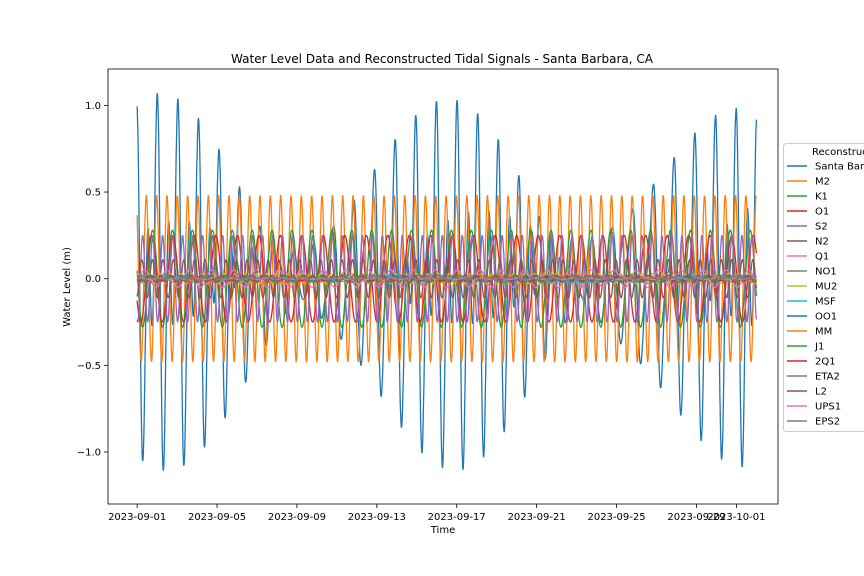  Describe the element at coordinates (819, 347) in the screenshot. I see `legend-entry-label: J1` at that location.